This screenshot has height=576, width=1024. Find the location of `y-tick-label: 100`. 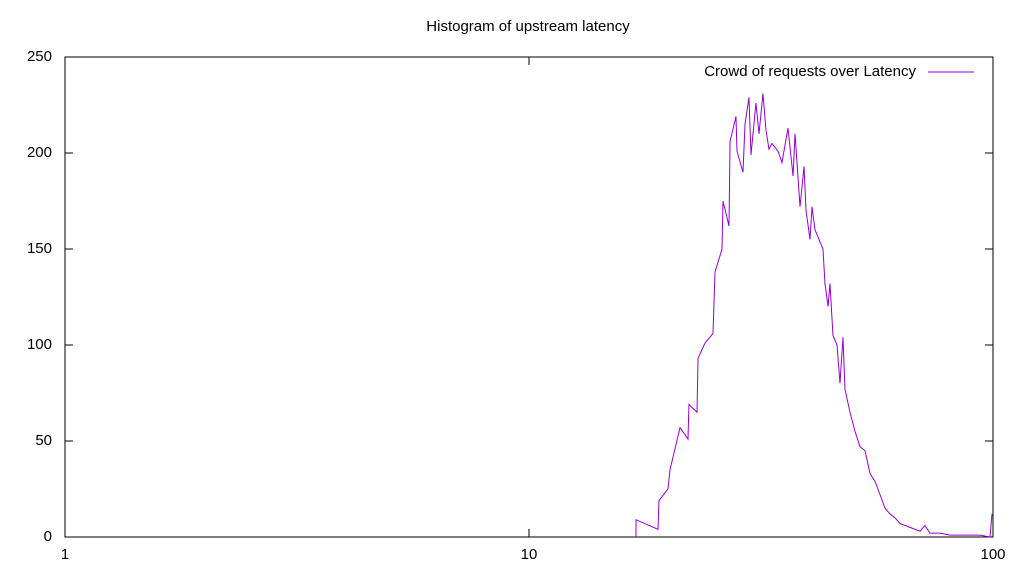

y-tick-label: 100 is located at coordinates (39, 344).